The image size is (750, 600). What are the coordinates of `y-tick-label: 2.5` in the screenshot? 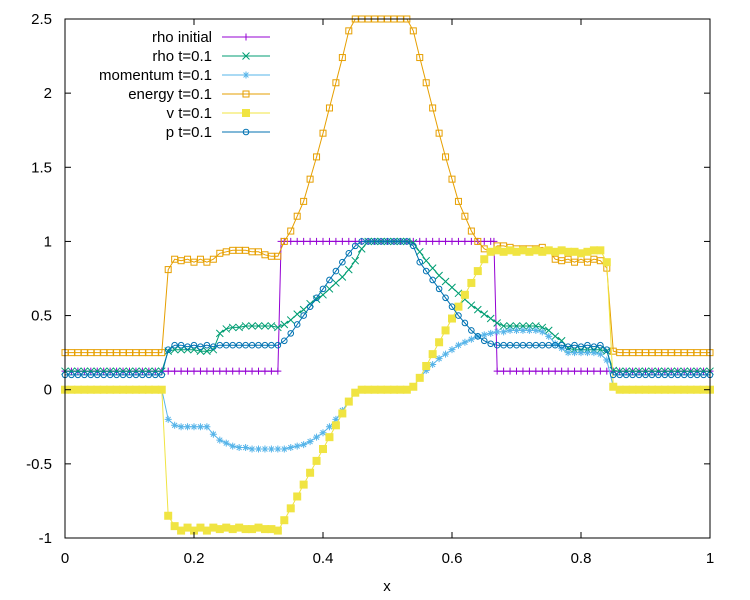 It's located at (41, 19).